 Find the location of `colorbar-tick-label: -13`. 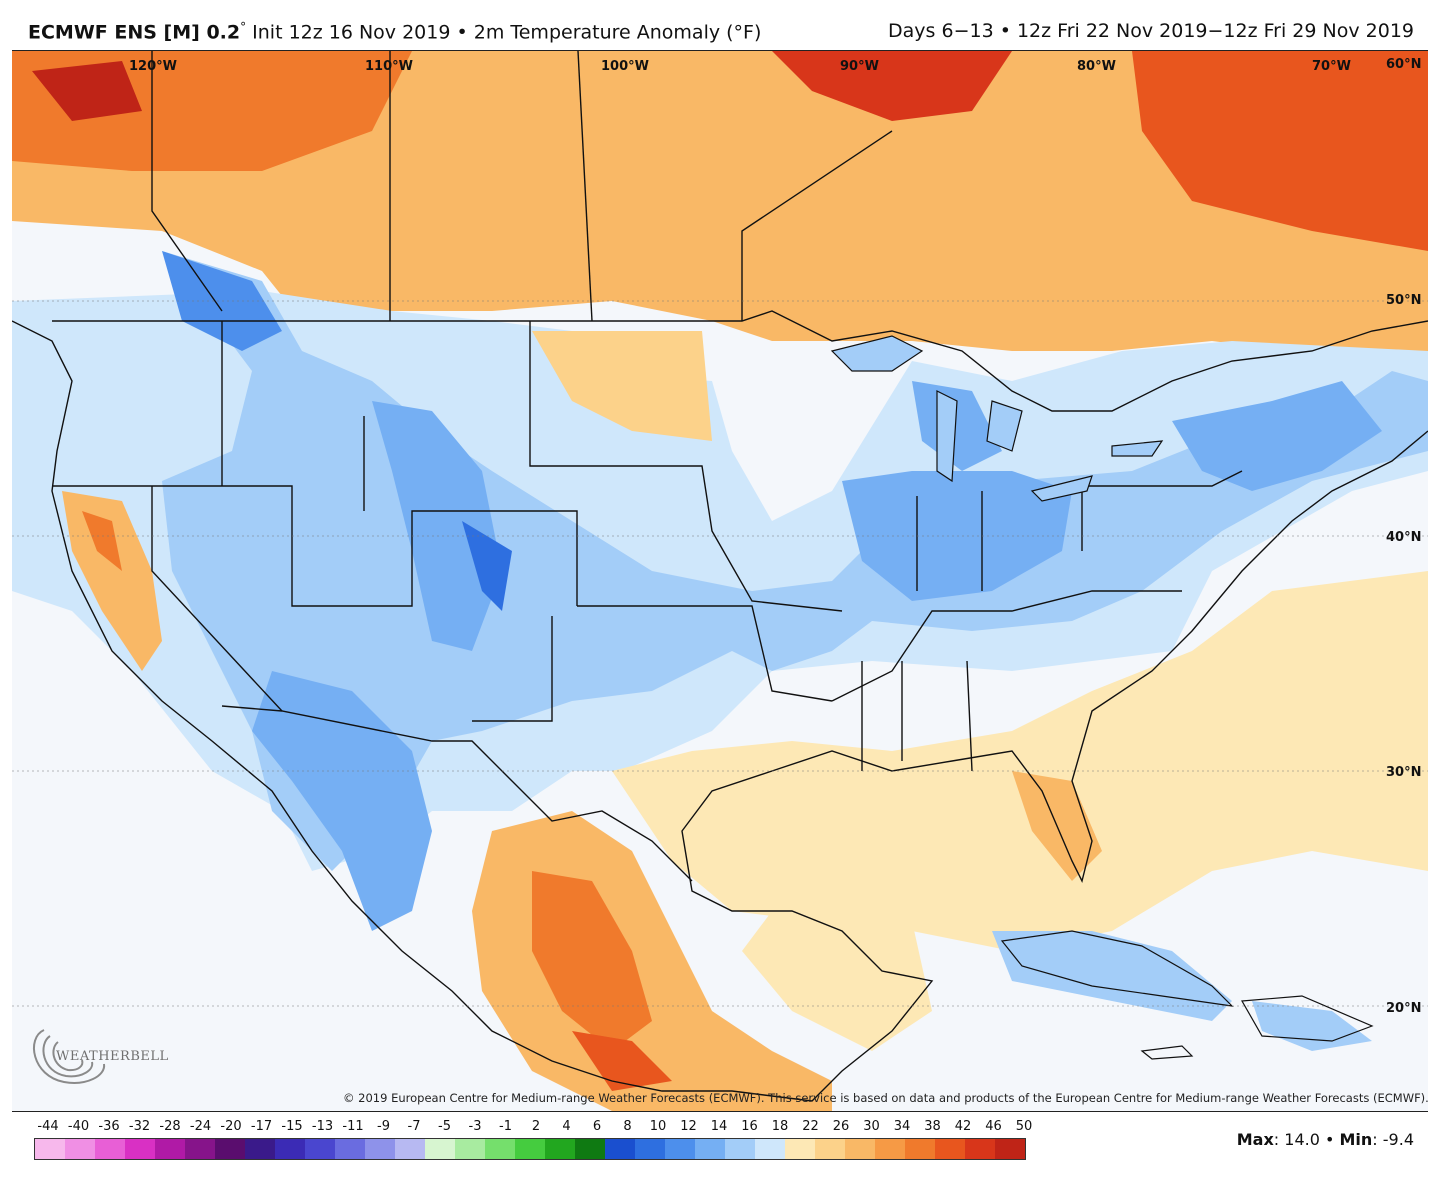

colorbar-tick-label: -13 is located at coordinates (322, 1126).